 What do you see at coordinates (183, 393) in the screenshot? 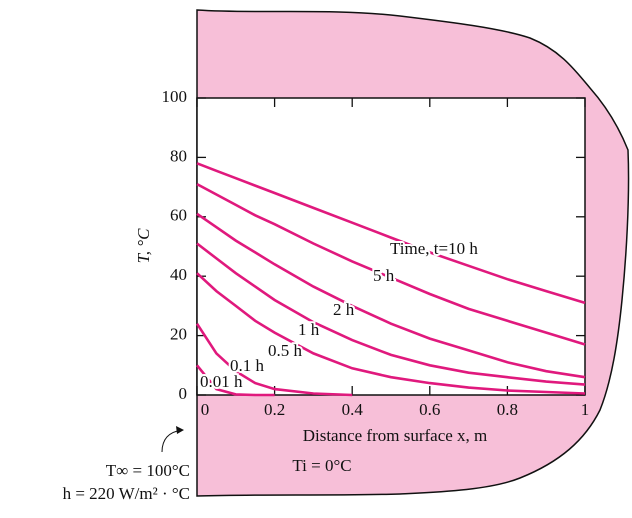
I see `y-tick-label: 0` at bounding box center [183, 393].